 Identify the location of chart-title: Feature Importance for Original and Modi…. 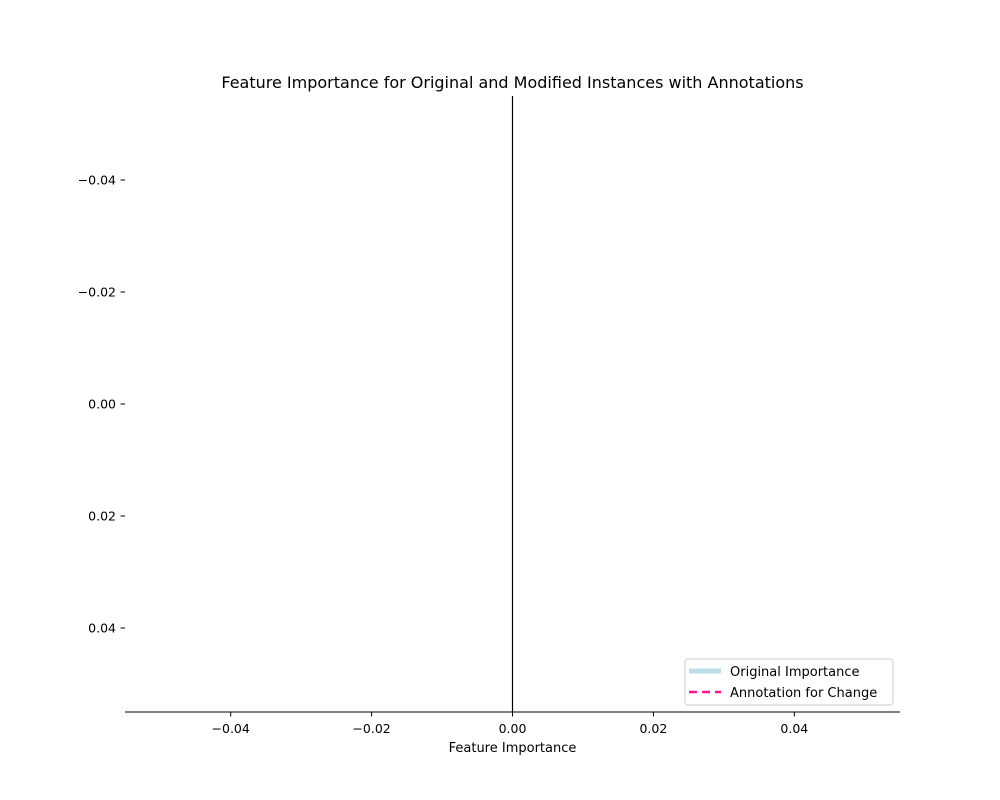
(512, 82).